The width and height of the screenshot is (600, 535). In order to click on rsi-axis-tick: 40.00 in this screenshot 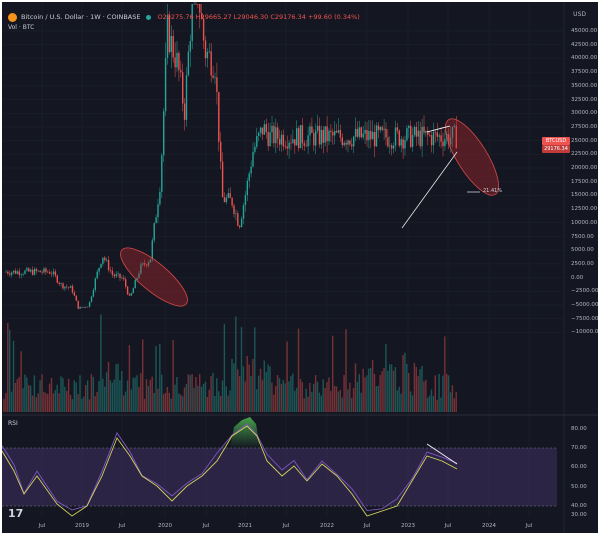, I will do `click(579, 506)`.